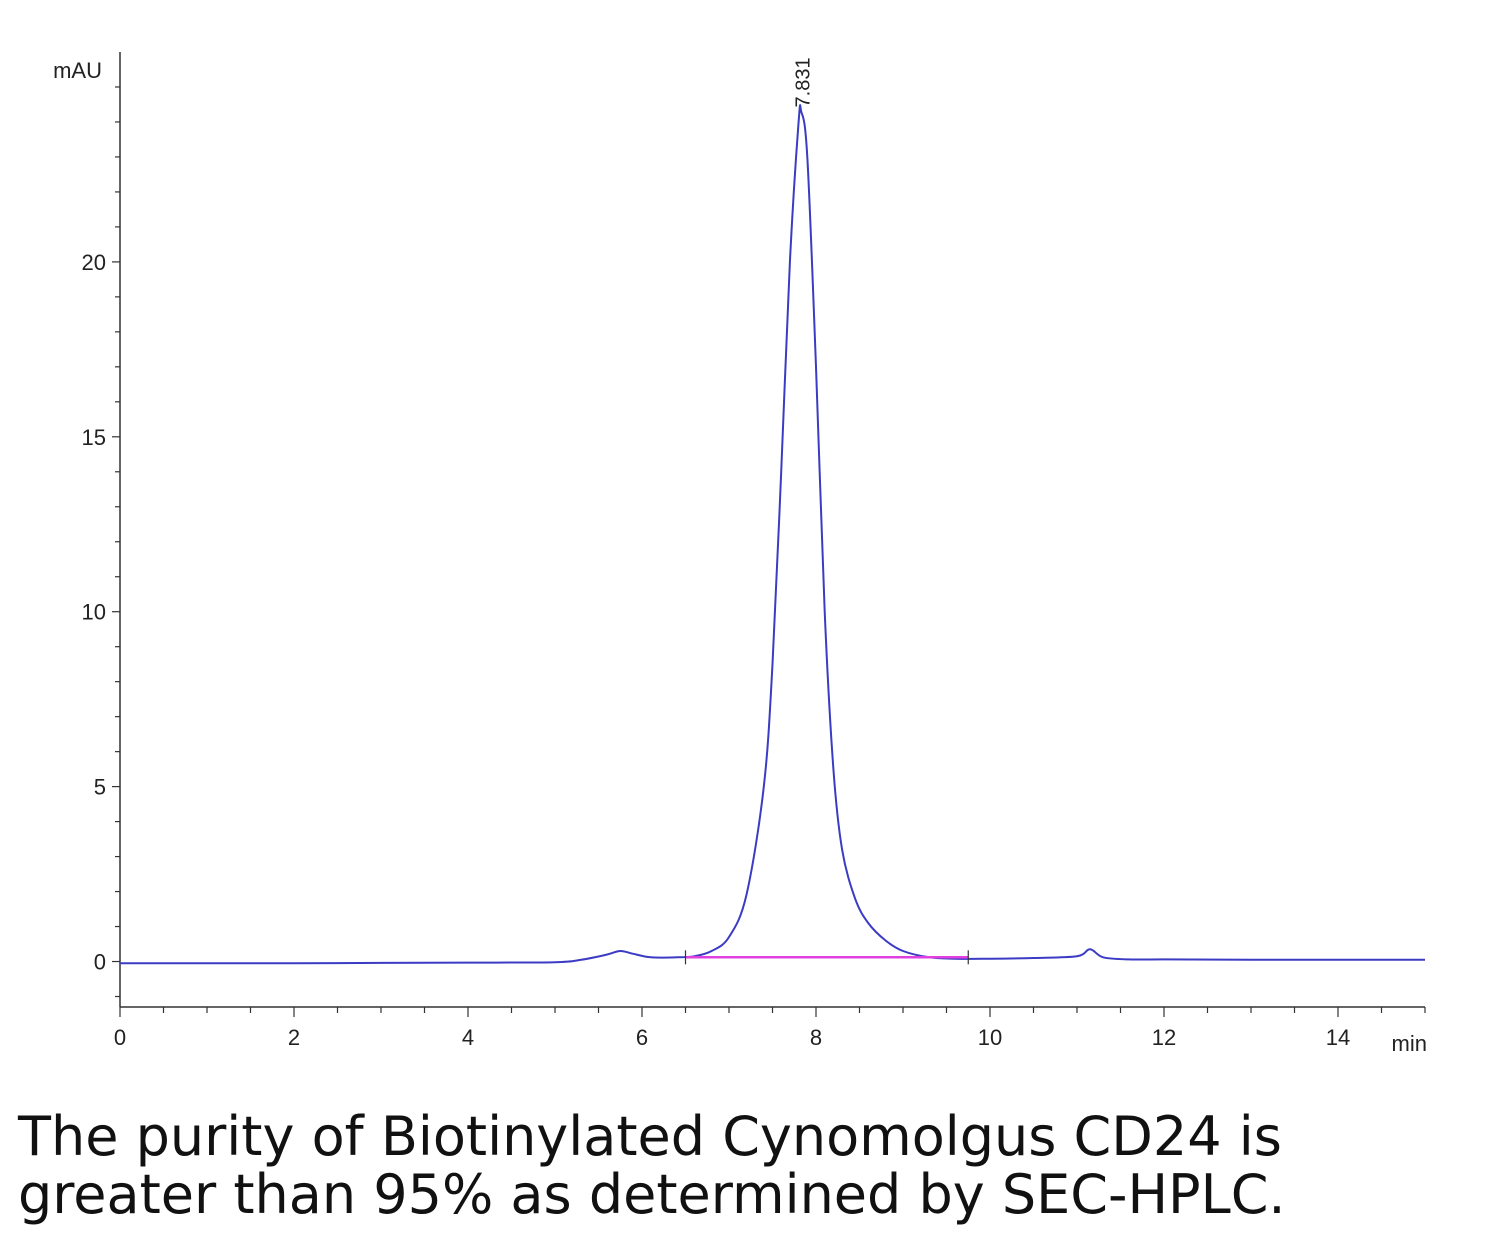 The image size is (1500, 1252). Describe the element at coordinates (1338, 1037) in the screenshot. I see `x-tick-label: 14` at that location.